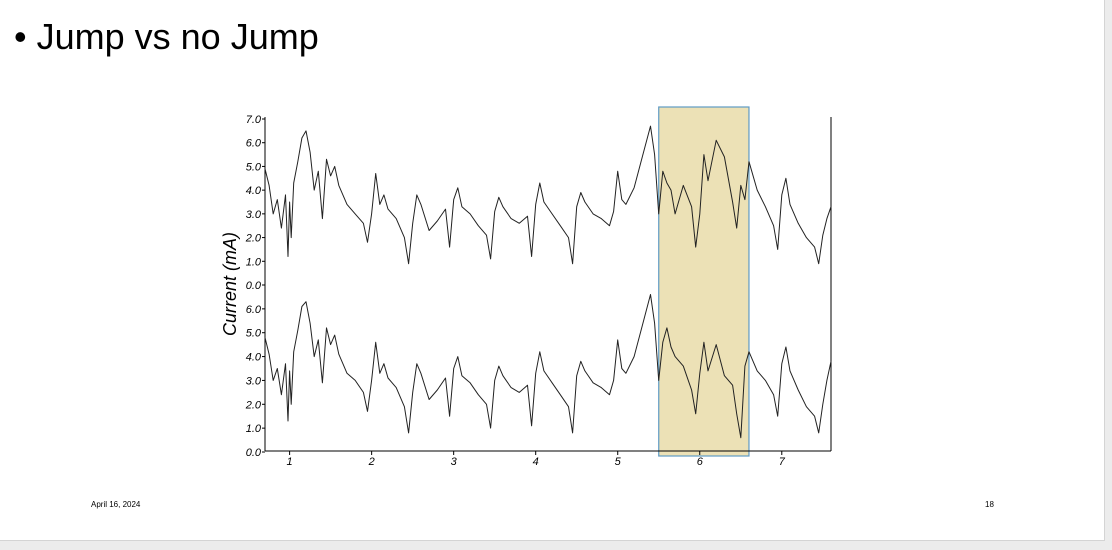 This screenshot has height=550, width=1112. What do you see at coordinates (454, 462) in the screenshot?
I see `x-tick-label-3: 3` at bounding box center [454, 462].